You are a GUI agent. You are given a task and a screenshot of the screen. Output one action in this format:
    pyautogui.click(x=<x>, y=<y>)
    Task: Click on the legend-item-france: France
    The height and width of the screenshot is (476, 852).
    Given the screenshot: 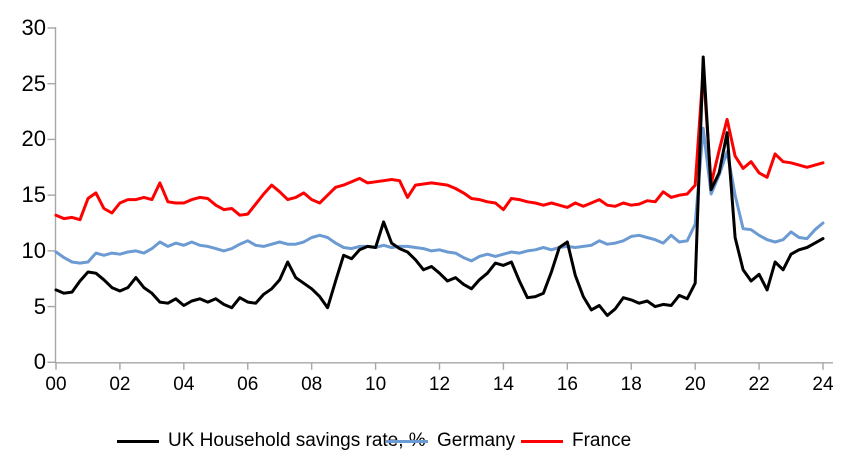 What is the action you would take?
    pyautogui.click(x=576, y=441)
    